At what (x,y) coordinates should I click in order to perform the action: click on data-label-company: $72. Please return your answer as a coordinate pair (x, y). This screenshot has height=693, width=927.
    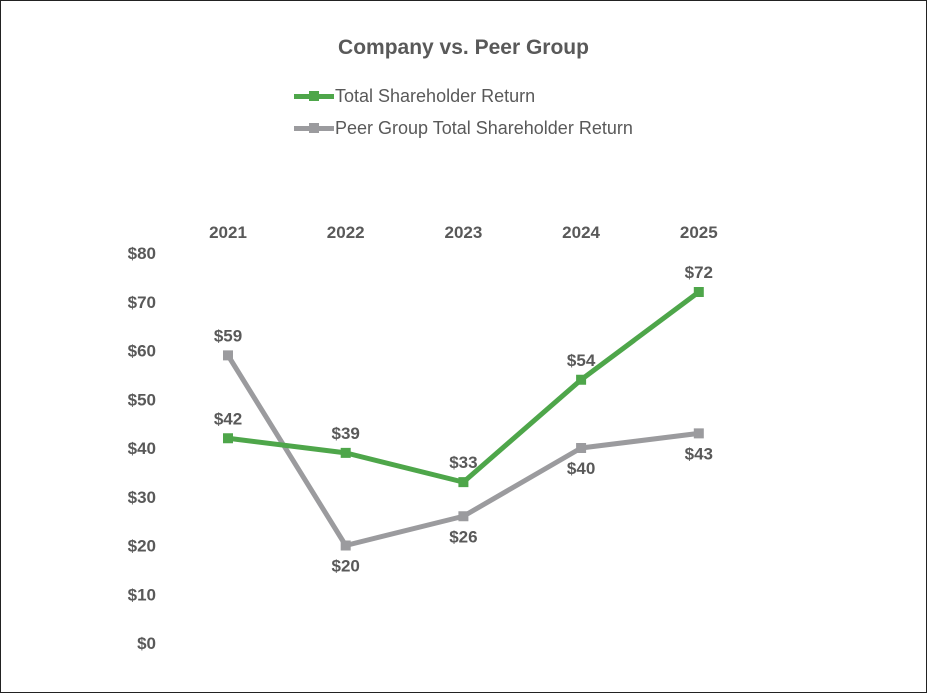
    Looking at the image, I should click on (699, 272).